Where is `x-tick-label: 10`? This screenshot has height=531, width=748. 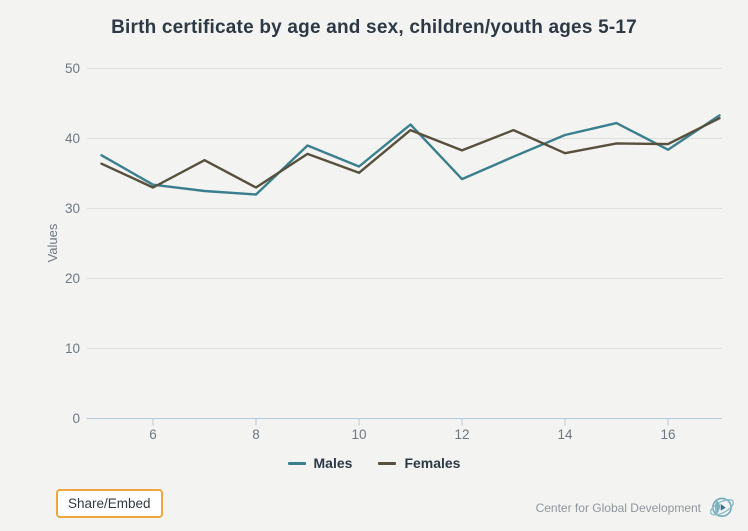
x-tick-label: 10 is located at coordinates (358, 434).